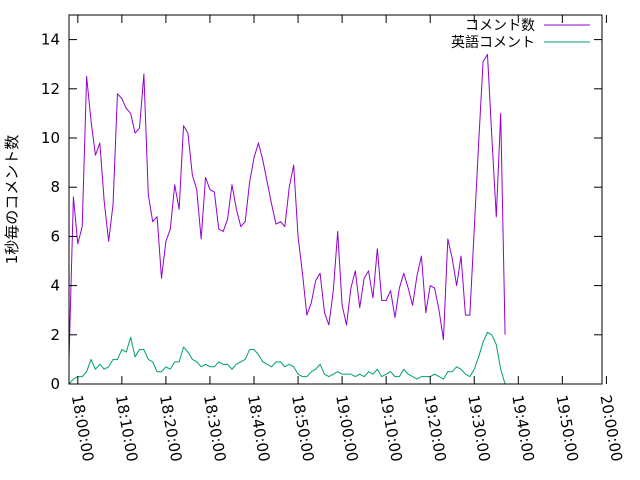 The image size is (640, 480). Describe the element at coordinates (566, 428) in the screenshot. I see `x-tick-label: 19:50:00` at that location.